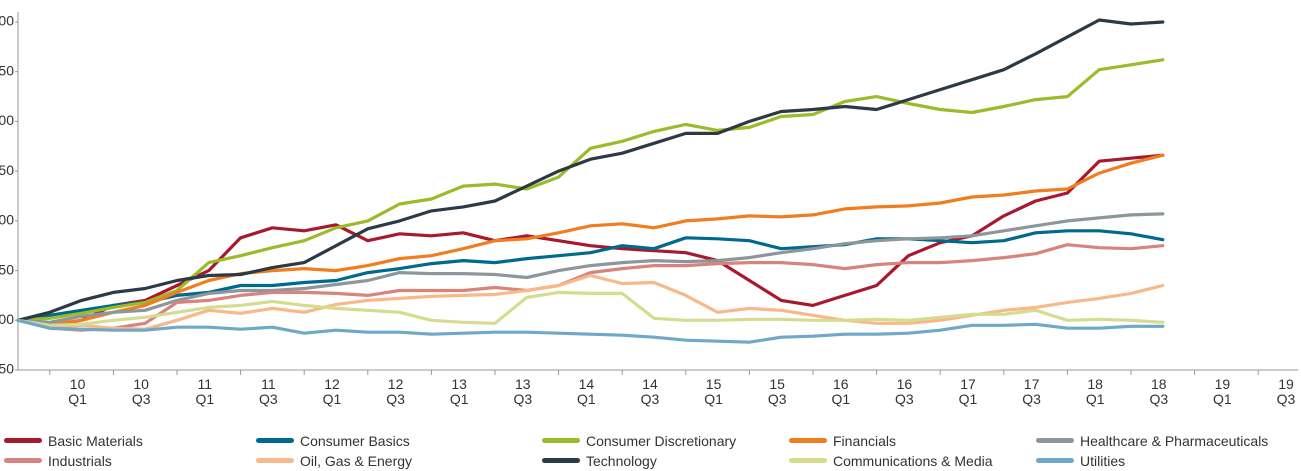  I want to click on x-tick-label: 15 Q1, so click(713, 391).